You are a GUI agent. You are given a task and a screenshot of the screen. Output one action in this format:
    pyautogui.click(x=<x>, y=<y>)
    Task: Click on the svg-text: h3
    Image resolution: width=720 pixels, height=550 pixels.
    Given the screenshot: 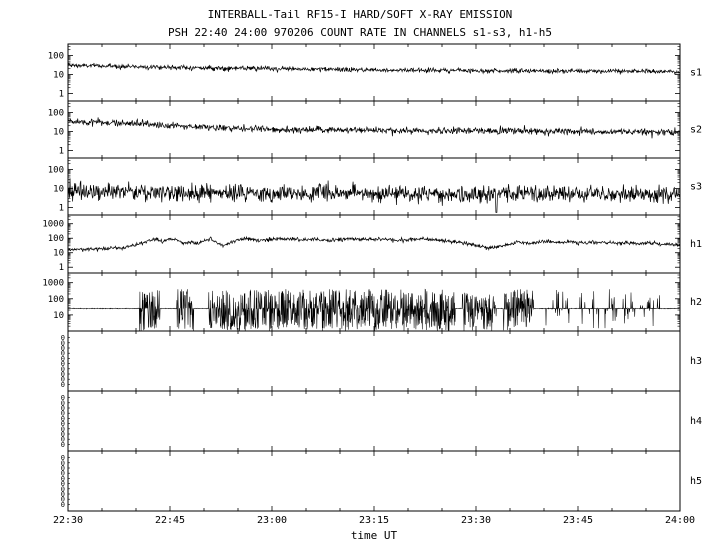 What is the action you would take?
    pyautogui.click(x=696, y=361)
    